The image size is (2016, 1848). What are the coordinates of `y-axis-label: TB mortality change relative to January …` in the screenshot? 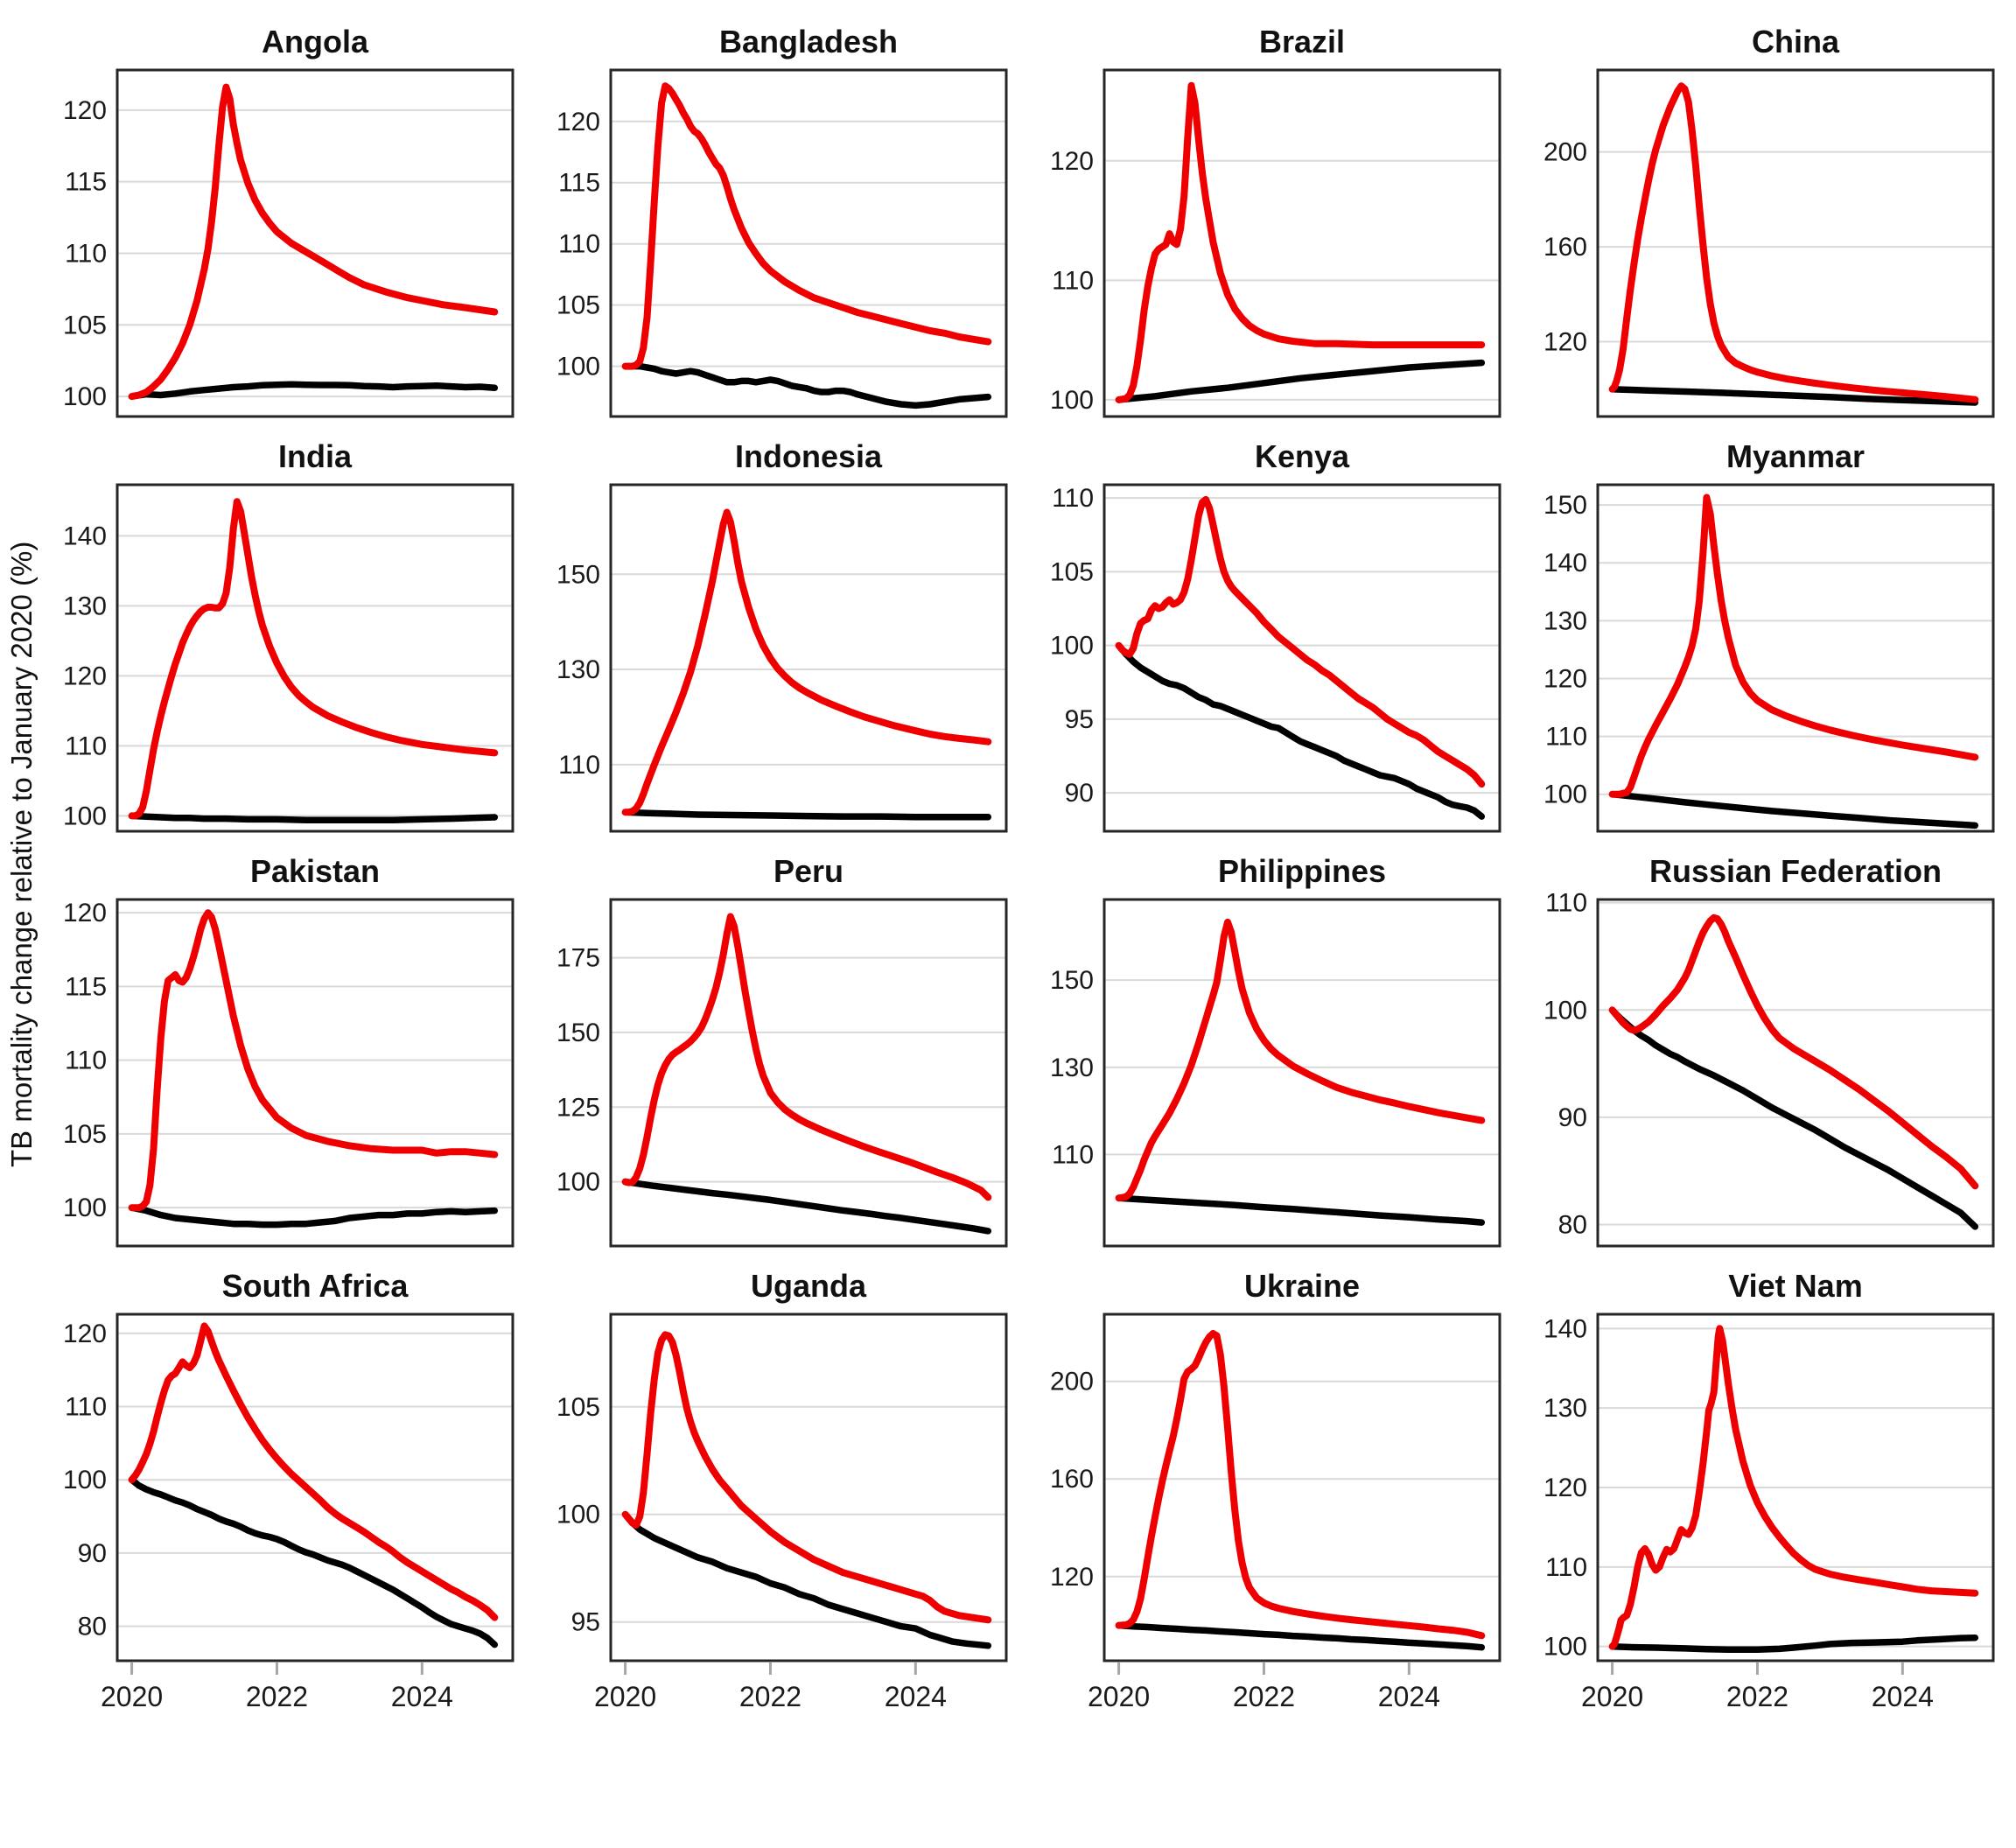 It's located at (21, 854).